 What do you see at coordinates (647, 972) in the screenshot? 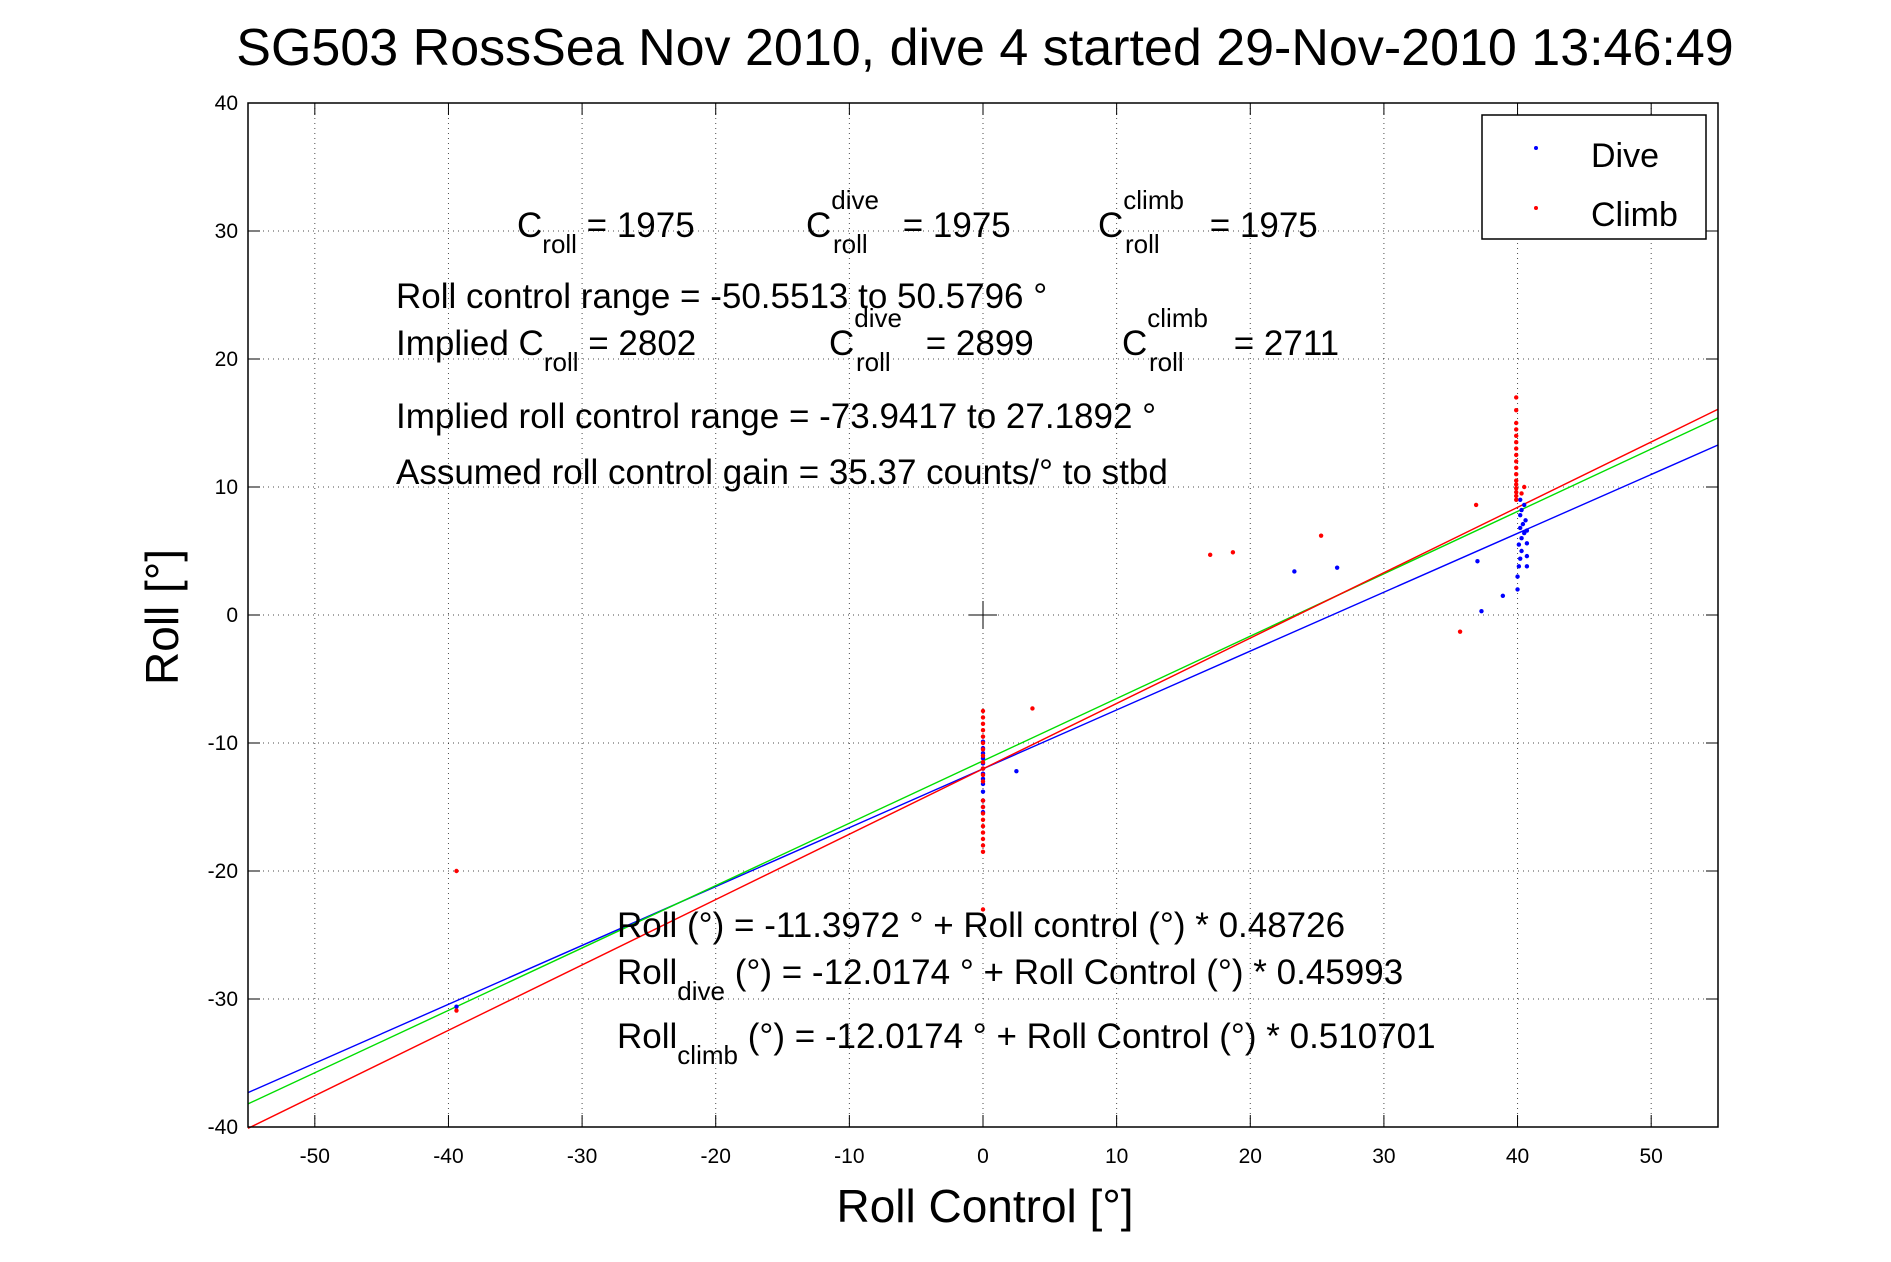
I see `fit-dive-base: Roll` at bounding box center [647, 972].